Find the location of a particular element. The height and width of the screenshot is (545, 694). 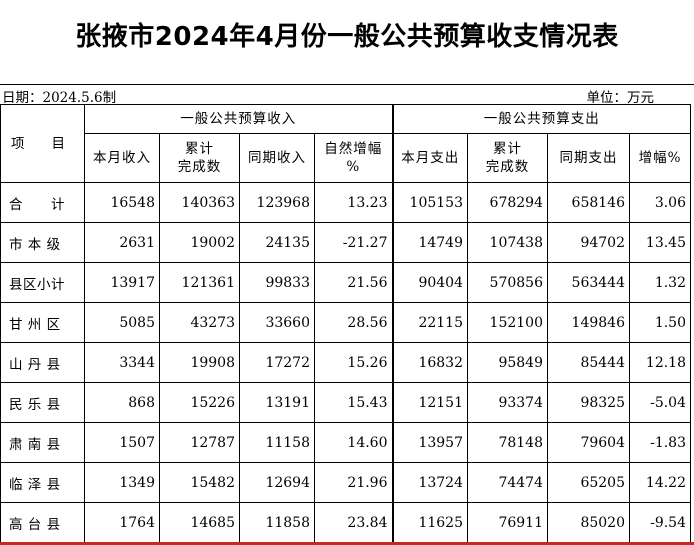

table-cell: 12787 is located at coordinates (199, 442).